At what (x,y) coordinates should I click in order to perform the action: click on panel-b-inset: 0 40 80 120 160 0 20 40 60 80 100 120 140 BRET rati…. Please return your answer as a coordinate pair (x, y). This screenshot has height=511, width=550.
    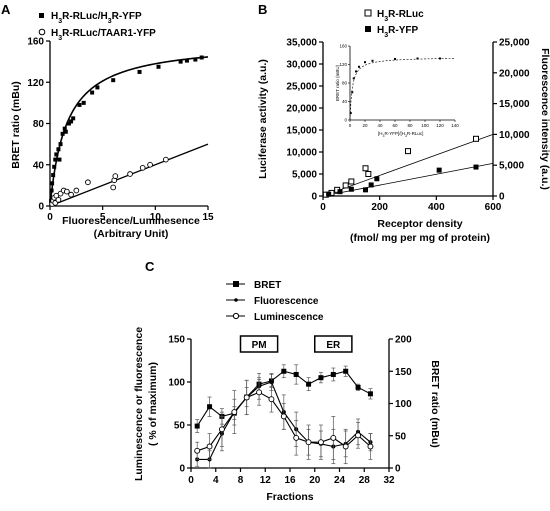
    Looking at the image, I should click on (397, 91).